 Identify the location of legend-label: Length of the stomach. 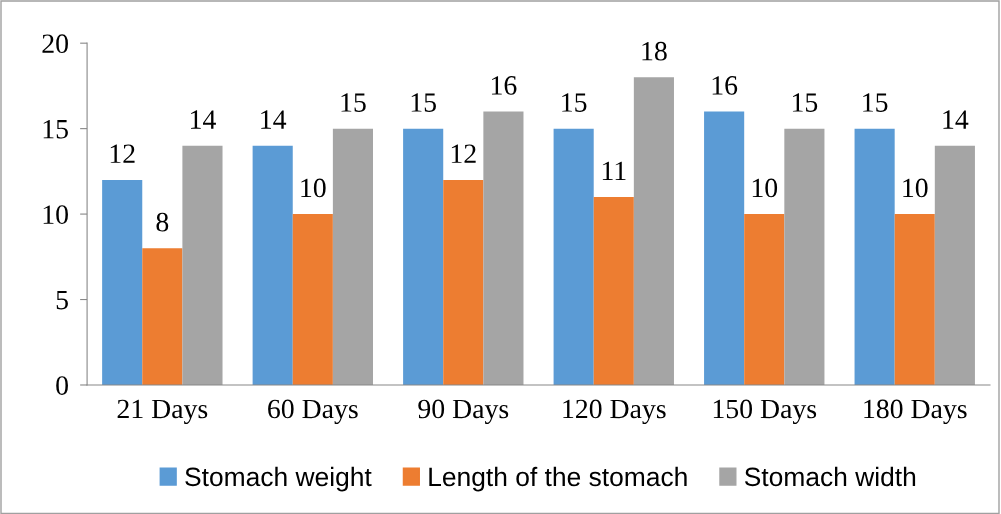
(558, 479).